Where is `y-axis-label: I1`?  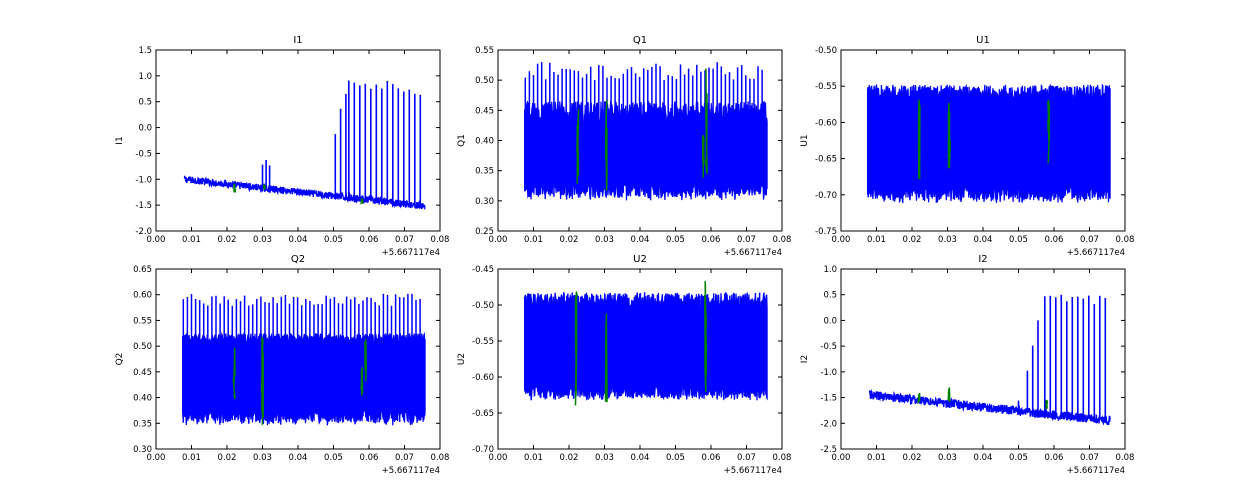
y-axis-label: I1 is located at coordinates (120, 140).